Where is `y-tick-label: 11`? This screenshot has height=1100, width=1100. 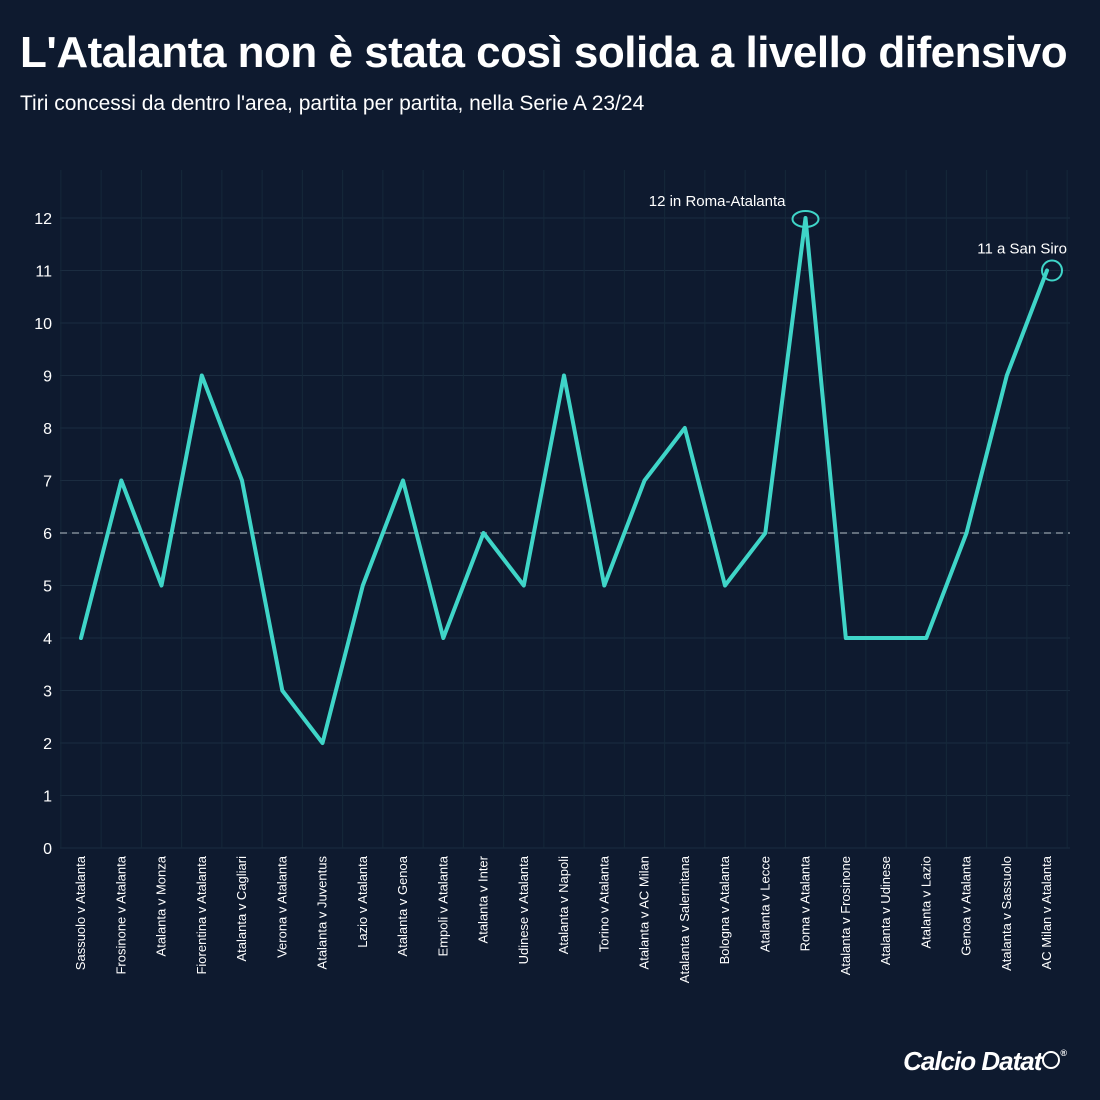
y-tick-label: 11 is located at coordinates (43, 272).